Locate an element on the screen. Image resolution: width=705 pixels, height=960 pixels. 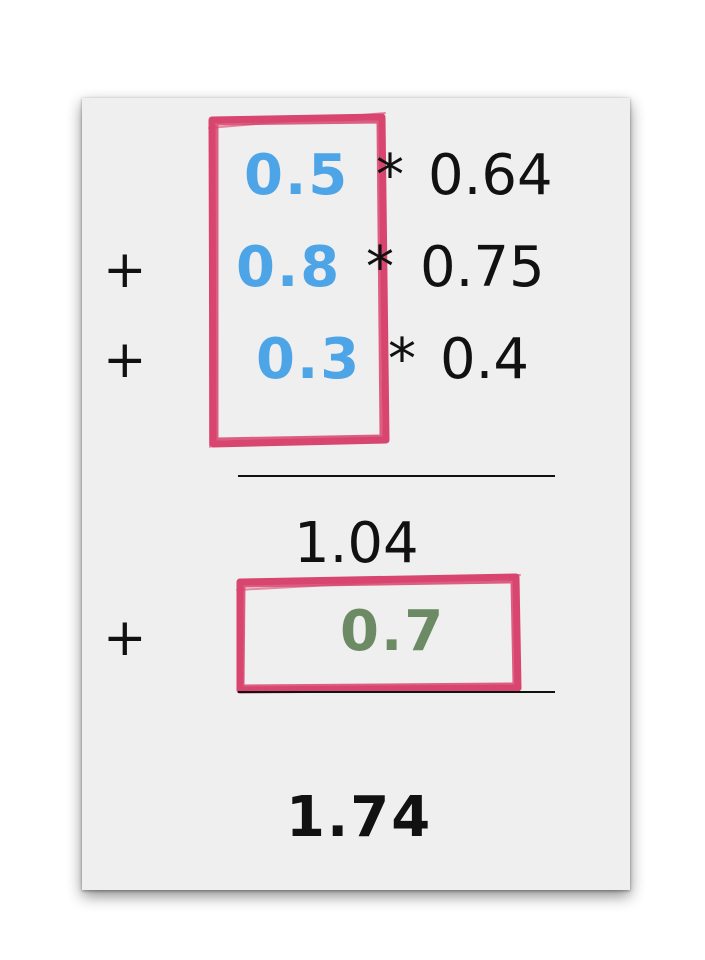
plus-sign-1: + is located at coordinates (125, 270).